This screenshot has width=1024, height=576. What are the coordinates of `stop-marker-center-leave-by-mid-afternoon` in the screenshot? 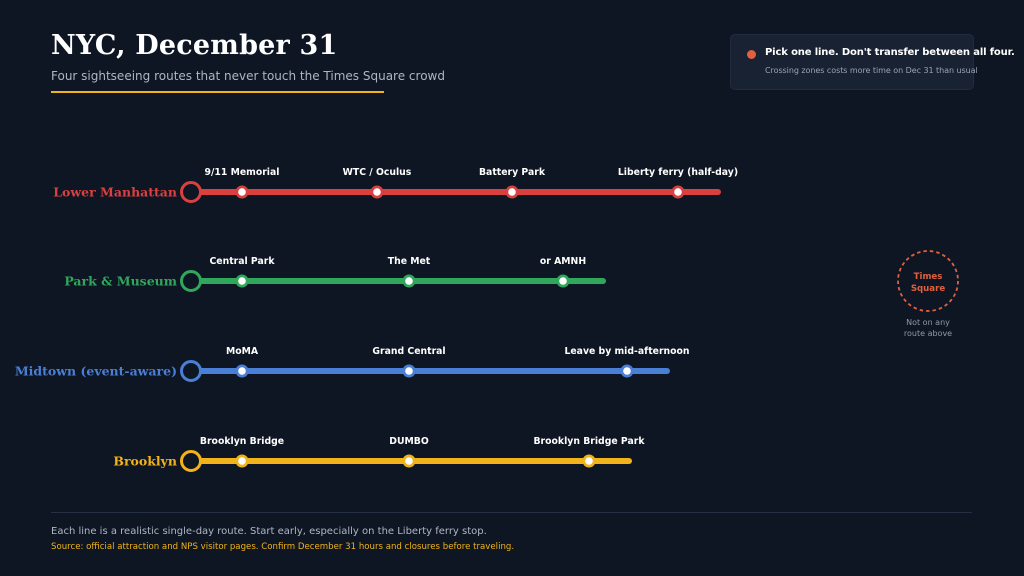 It's located at (627, 371).